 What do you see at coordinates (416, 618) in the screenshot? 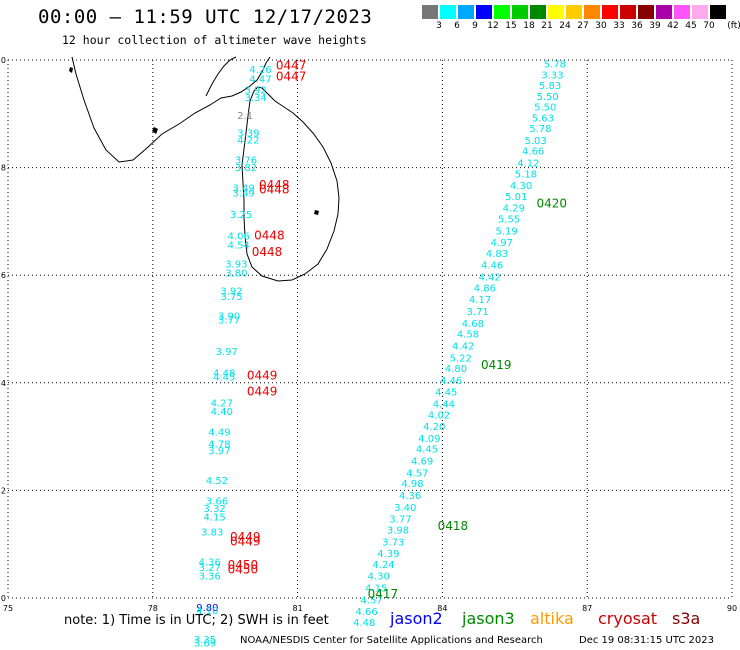
I see `legend-jason2: jason2` at bounding box center [416, 618].